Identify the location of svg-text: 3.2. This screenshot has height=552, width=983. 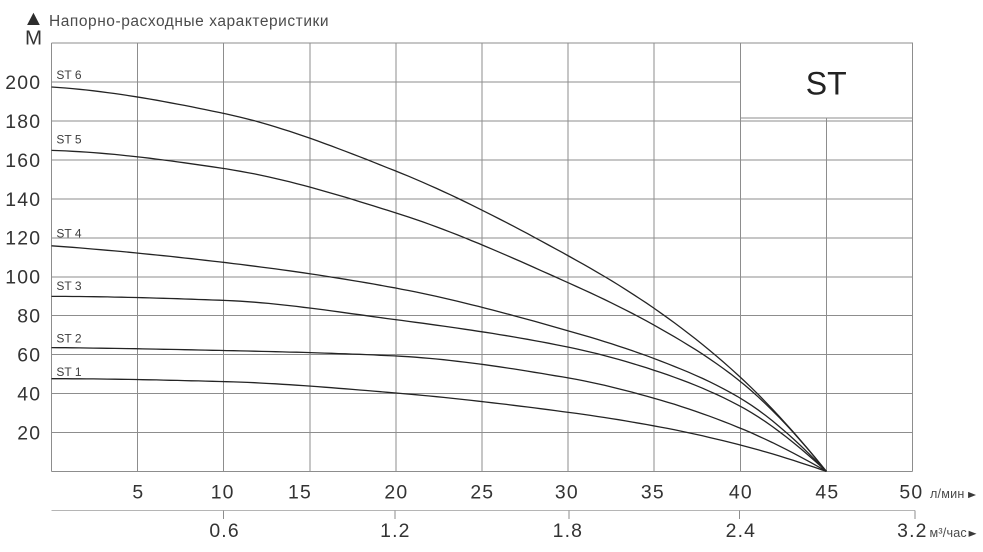
(912, 531).